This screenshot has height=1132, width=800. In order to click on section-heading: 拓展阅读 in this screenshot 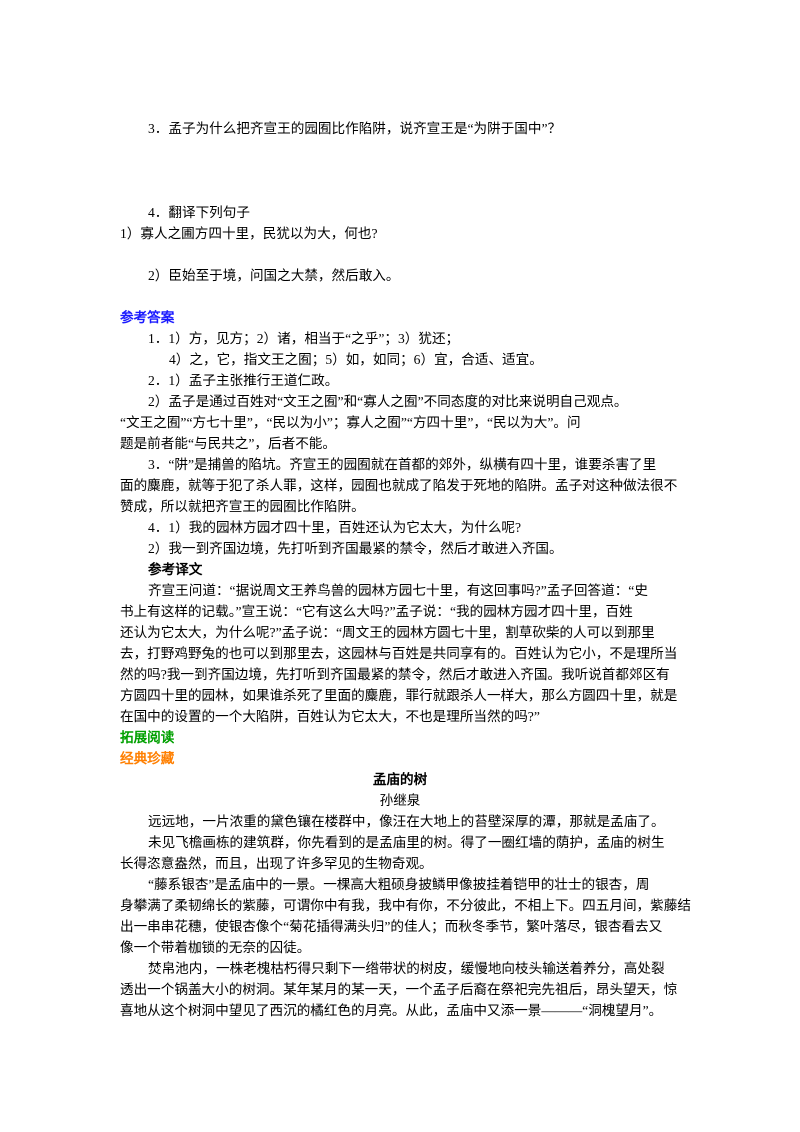, I will do `click(147, 737)`.